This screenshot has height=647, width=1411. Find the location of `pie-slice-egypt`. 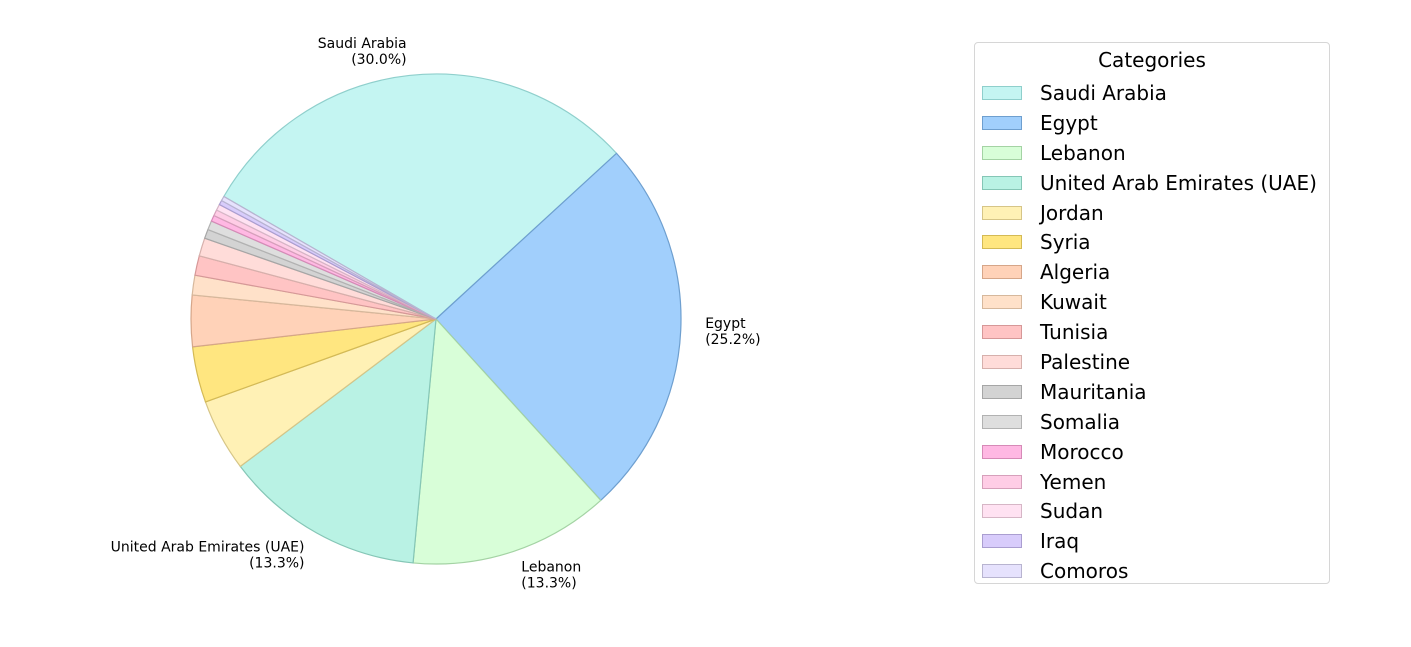

pie-slice-egypt is located at coordinates (558, 327).